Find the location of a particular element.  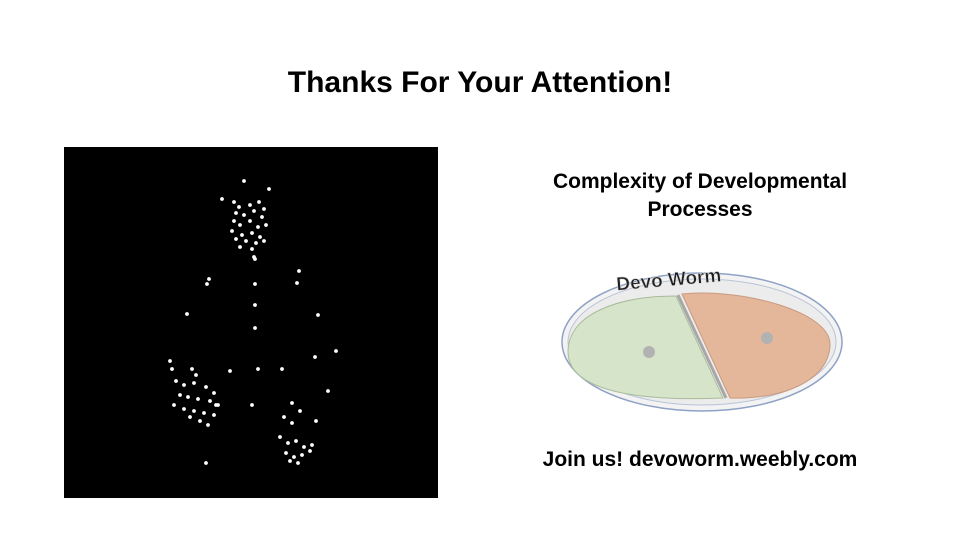

subtitle-line-2: Processes is located at coordinates (700, 209).